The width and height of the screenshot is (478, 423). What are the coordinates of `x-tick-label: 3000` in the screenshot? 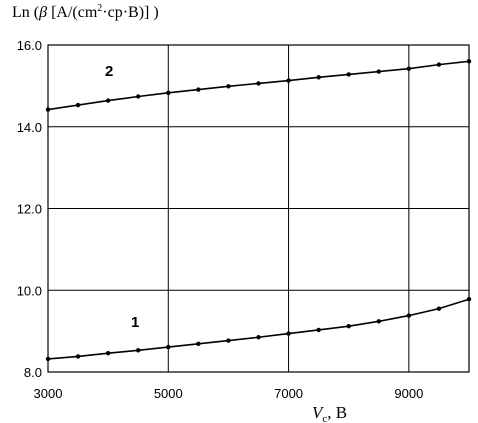 It's located at (48, 393).